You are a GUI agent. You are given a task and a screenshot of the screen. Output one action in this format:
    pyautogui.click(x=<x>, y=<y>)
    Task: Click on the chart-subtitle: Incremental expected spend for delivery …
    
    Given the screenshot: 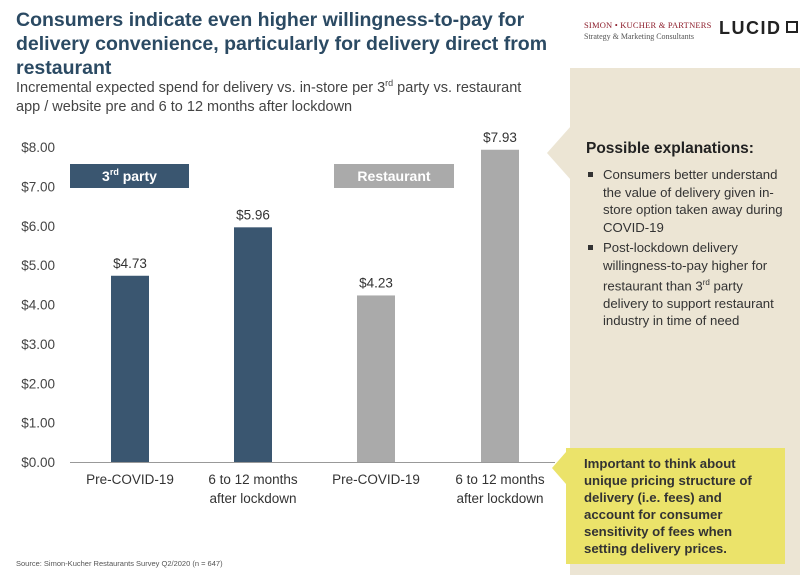 What is the action you would take?
    pyautogui.click(x=281, y=95)
    